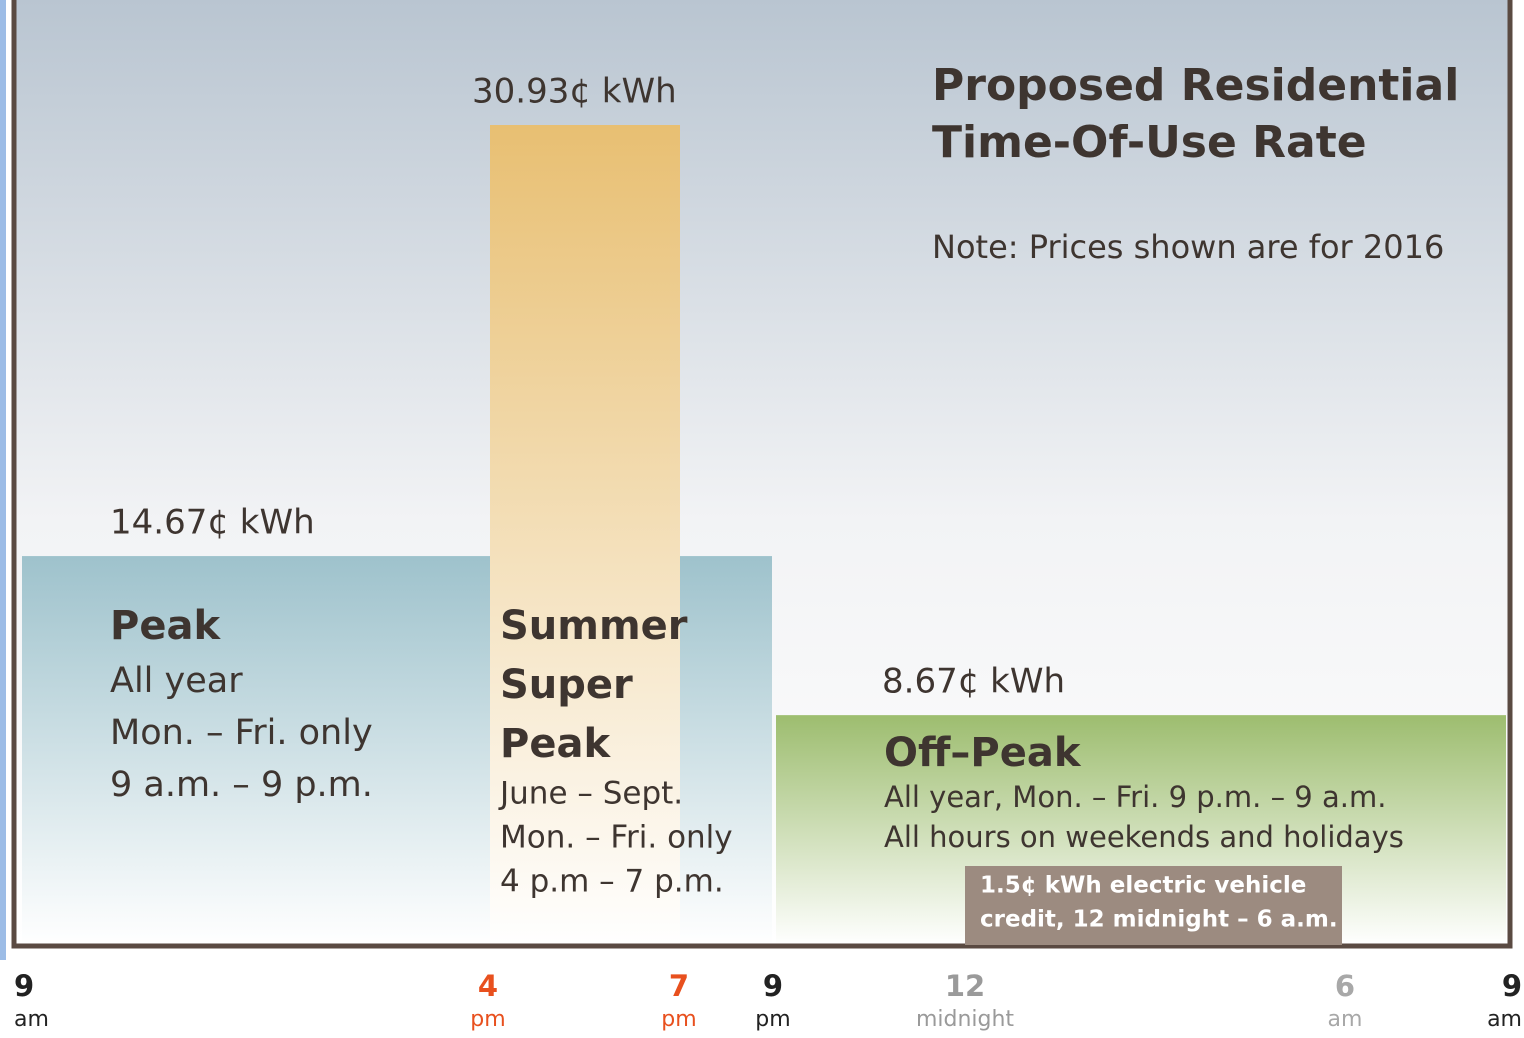 The image size is (1524, 1038). What do you see at coordinates (965, 986) in the screenshot?
I see `x-tick-hour: 12` at bounding box center [965, 986].